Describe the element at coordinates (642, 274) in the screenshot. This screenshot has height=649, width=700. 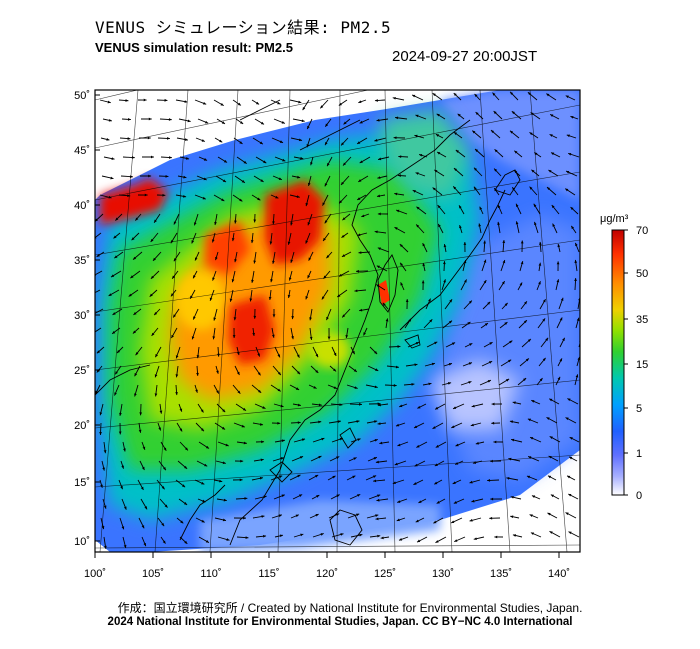
I see `colorbar-label: 50` at that location.